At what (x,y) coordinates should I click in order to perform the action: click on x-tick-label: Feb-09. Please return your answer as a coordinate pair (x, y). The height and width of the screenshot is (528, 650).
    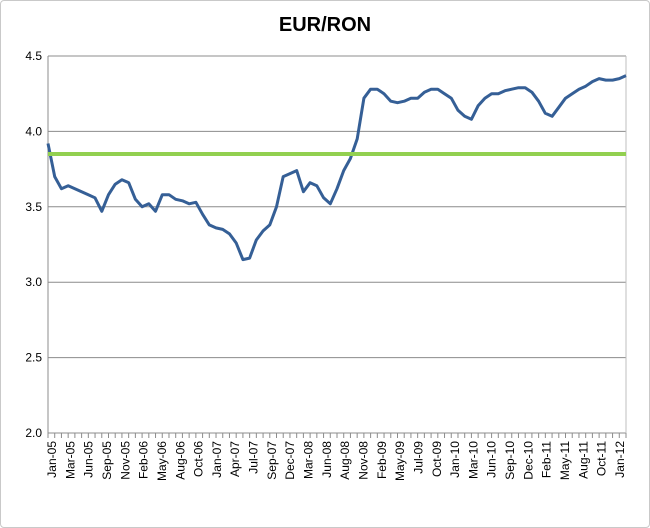
    Looking at the image, I should click on (382, 460).